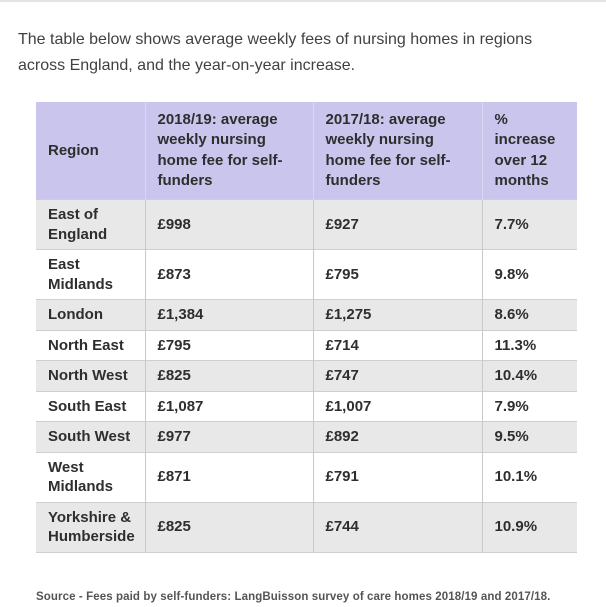 The height and width of the screenshot is (607, 606). I want to click on increase-cell: 10.9%, so click(529, 527).